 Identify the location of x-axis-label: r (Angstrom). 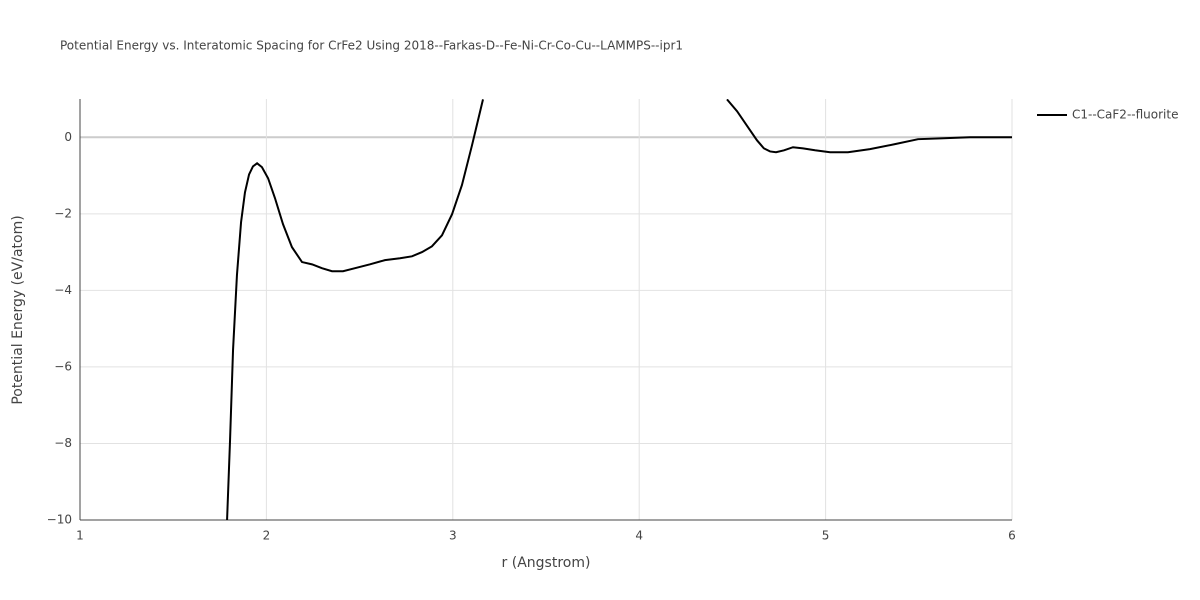
(546, 563).